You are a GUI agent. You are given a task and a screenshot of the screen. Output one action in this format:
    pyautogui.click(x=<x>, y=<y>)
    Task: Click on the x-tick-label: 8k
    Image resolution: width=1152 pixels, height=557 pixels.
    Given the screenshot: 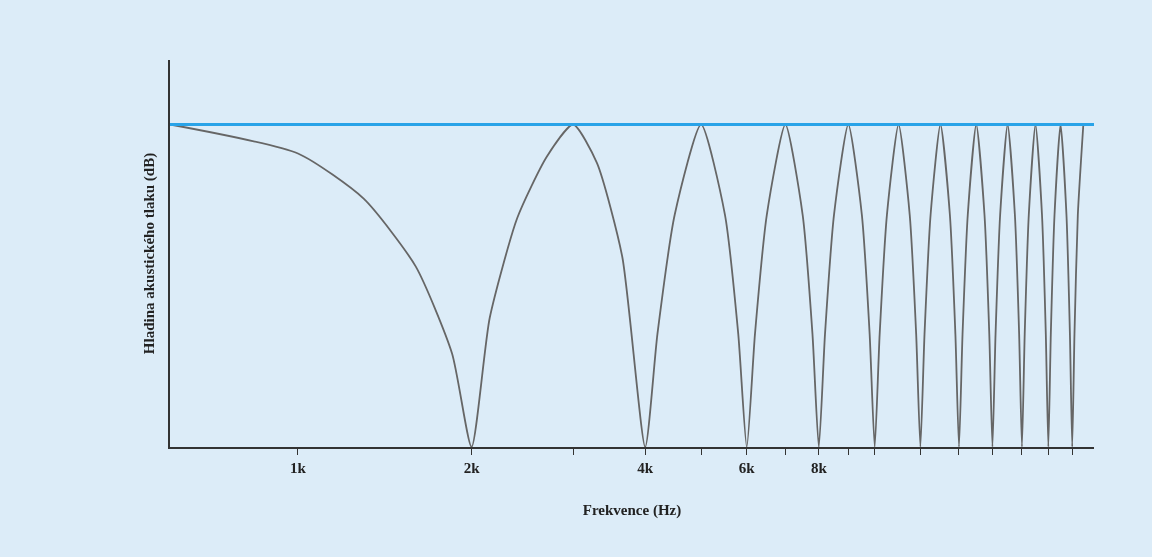 What is the action you would take?
    pyautogui.click(x=819, y=467)
    